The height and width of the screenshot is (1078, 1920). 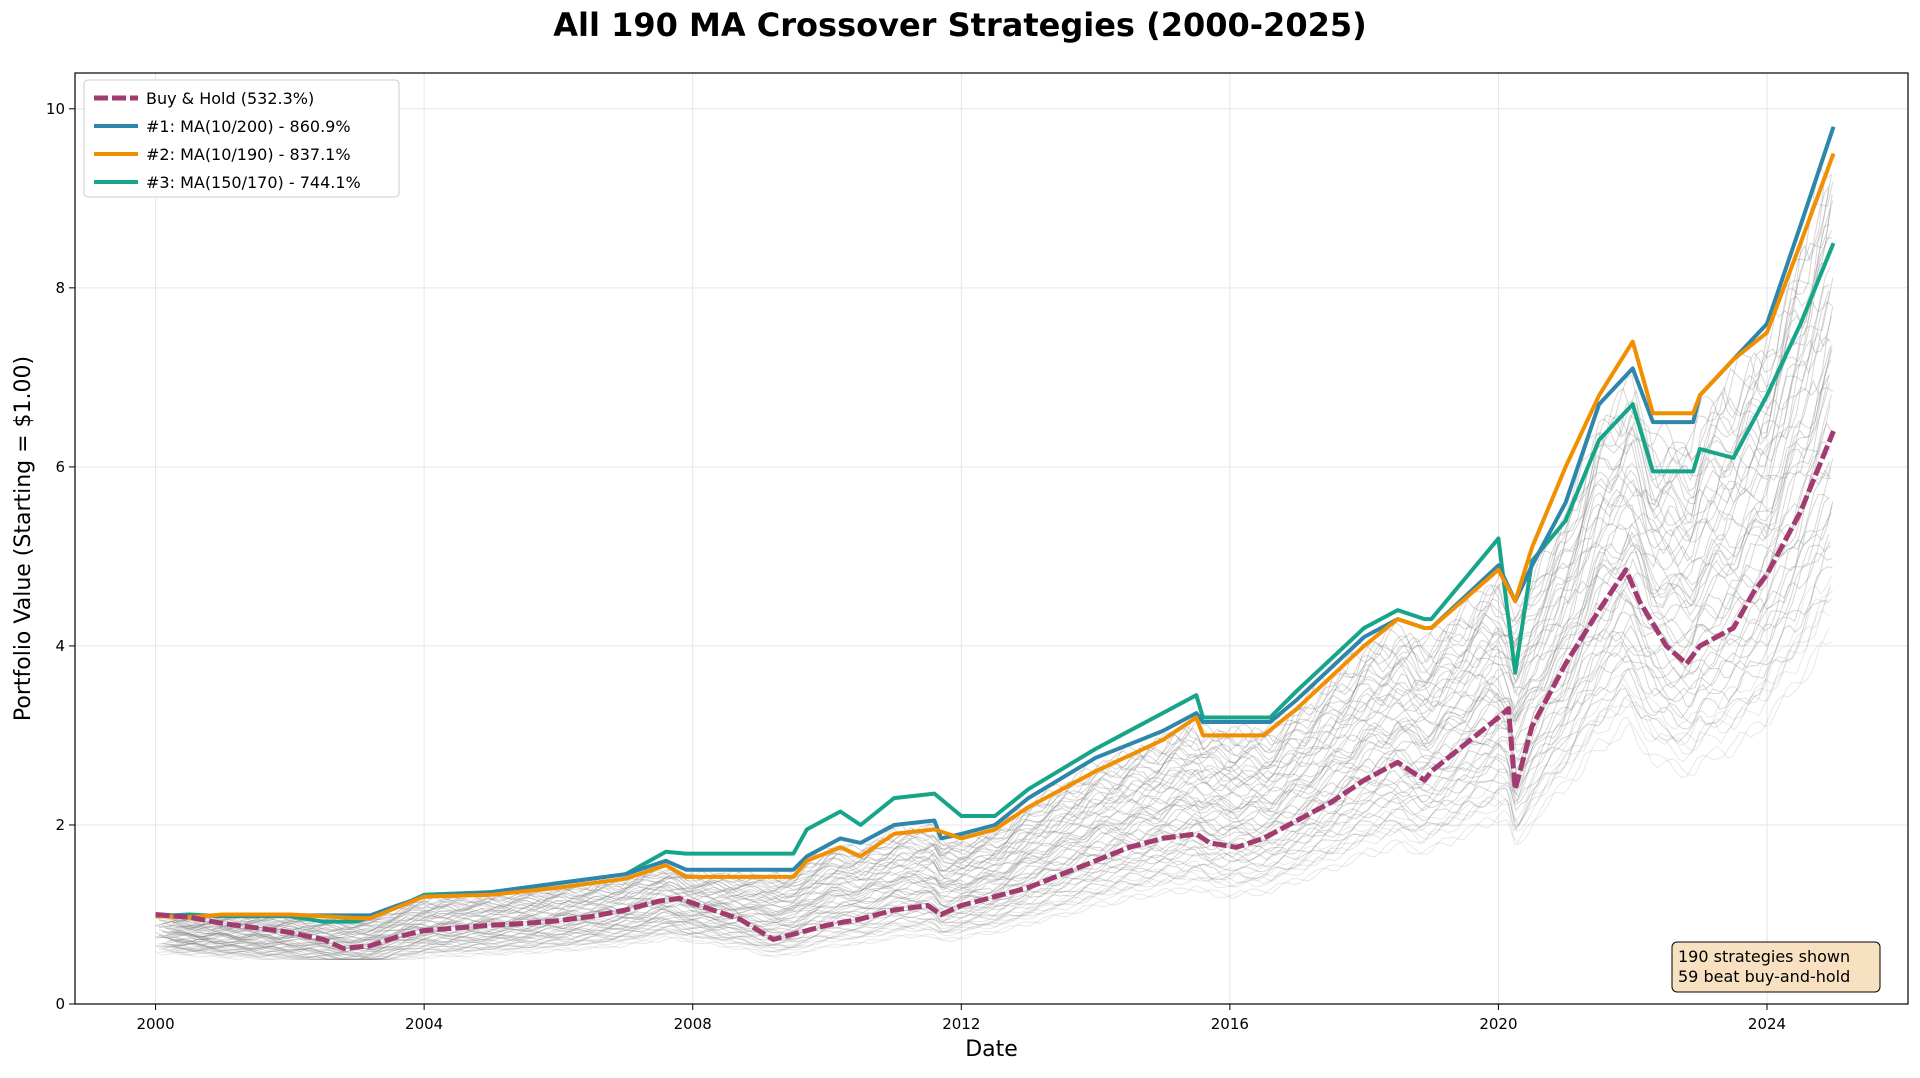 What do you see at coordinates (23, 538) in the screenshot?
I see `y-axis-label: Portfolio Value (Starting = $1.00)` at bounding box center [23, 538].